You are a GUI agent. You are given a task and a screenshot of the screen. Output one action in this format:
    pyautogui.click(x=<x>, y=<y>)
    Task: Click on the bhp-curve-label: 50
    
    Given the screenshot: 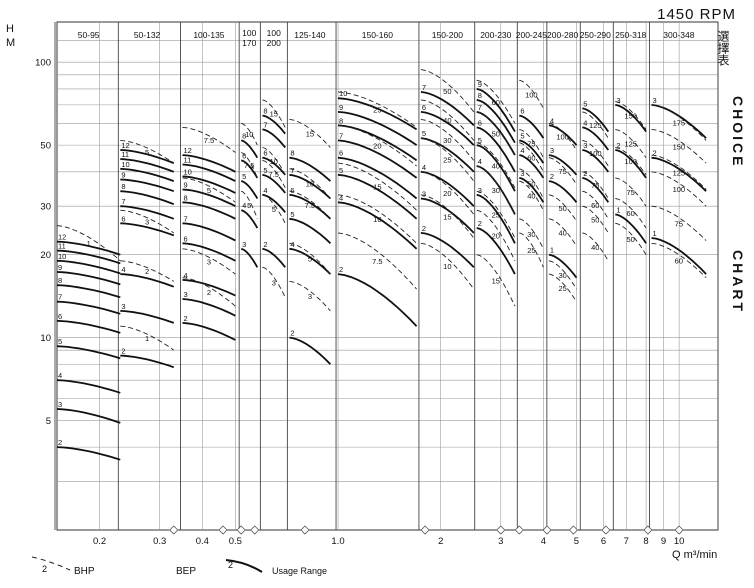 What is the action you would take?
    pyautogui.click(x=447, y=91)
    